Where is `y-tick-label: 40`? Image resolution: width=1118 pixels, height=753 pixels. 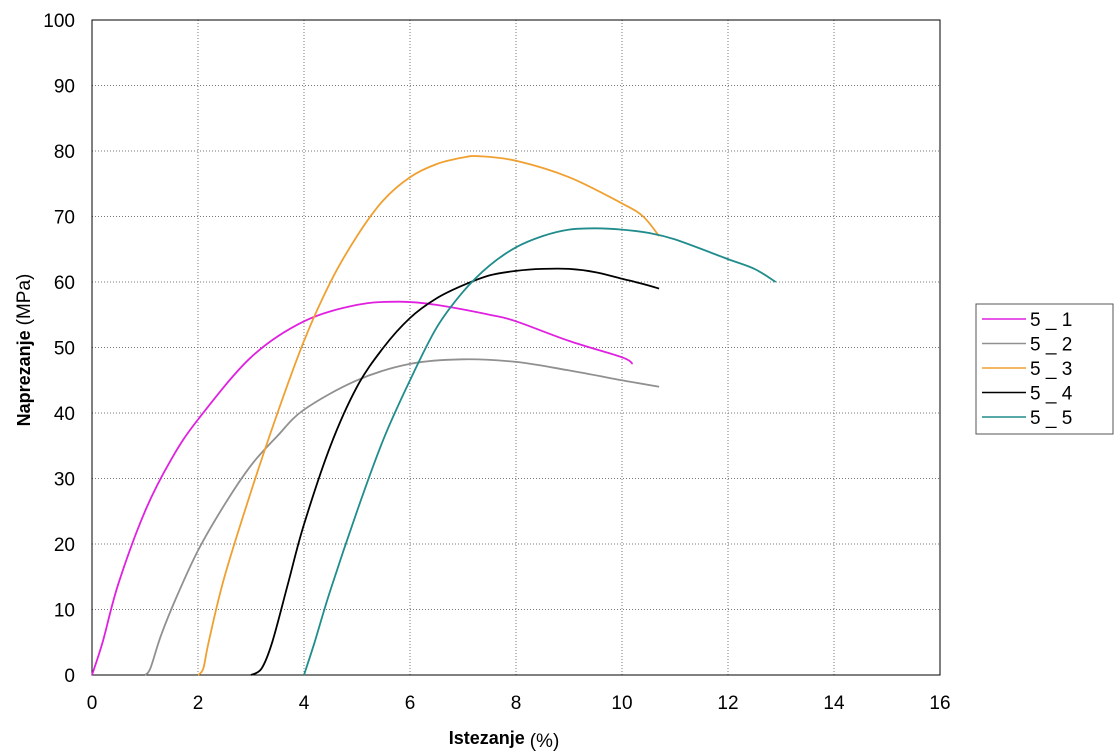
y-tick-label: 40 is located at coordinates (64, 414).